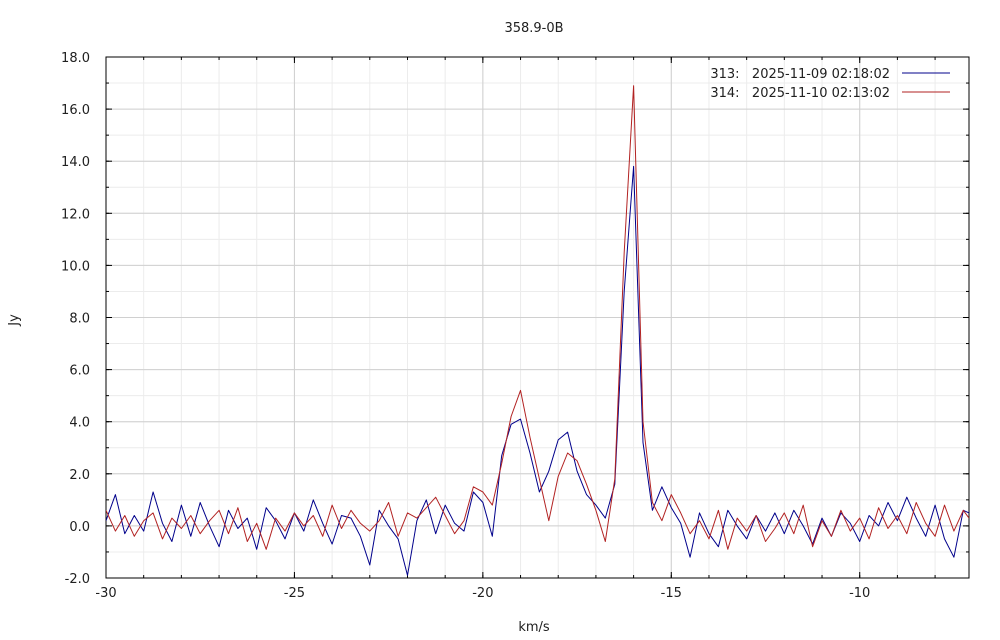 The height and width of the screenshot is (640, 1000). I want to click on y-axis-label: Jy, so click(14, 320).